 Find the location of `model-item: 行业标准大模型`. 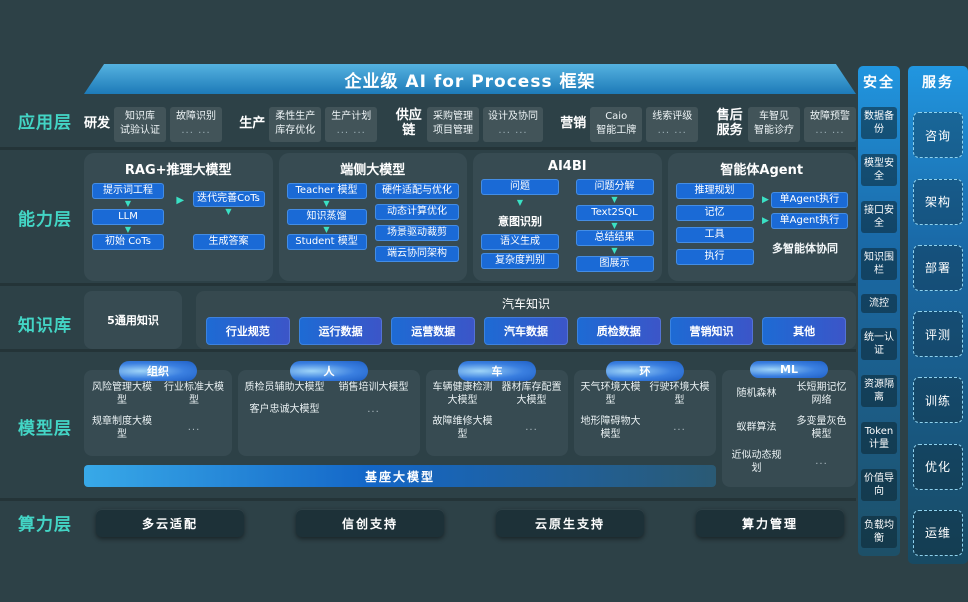

model-item: 行业标准大模型 is located at coordinates (194, 394).